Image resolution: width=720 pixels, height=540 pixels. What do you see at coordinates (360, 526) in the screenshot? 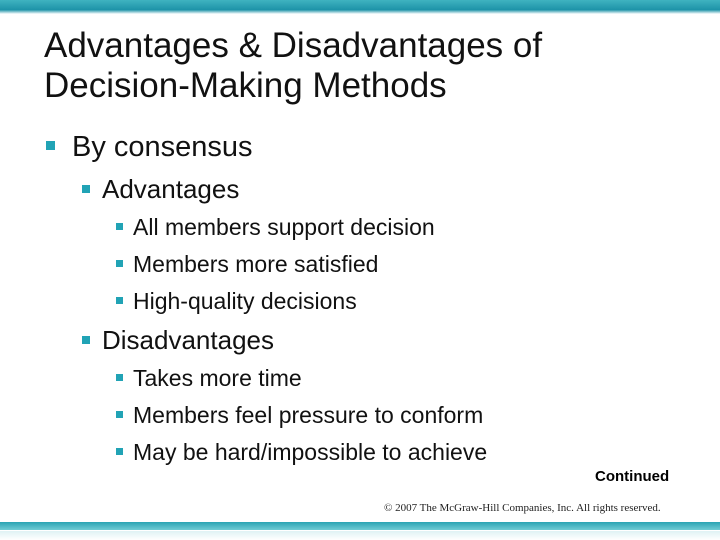
I see `bottom-accent-bar` at bounding box center [360, 526].